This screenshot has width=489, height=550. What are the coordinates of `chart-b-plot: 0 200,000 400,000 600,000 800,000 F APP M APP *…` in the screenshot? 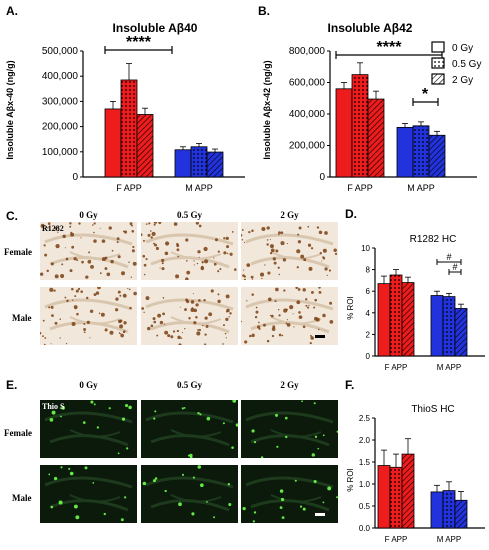 It's located at (383, 116).